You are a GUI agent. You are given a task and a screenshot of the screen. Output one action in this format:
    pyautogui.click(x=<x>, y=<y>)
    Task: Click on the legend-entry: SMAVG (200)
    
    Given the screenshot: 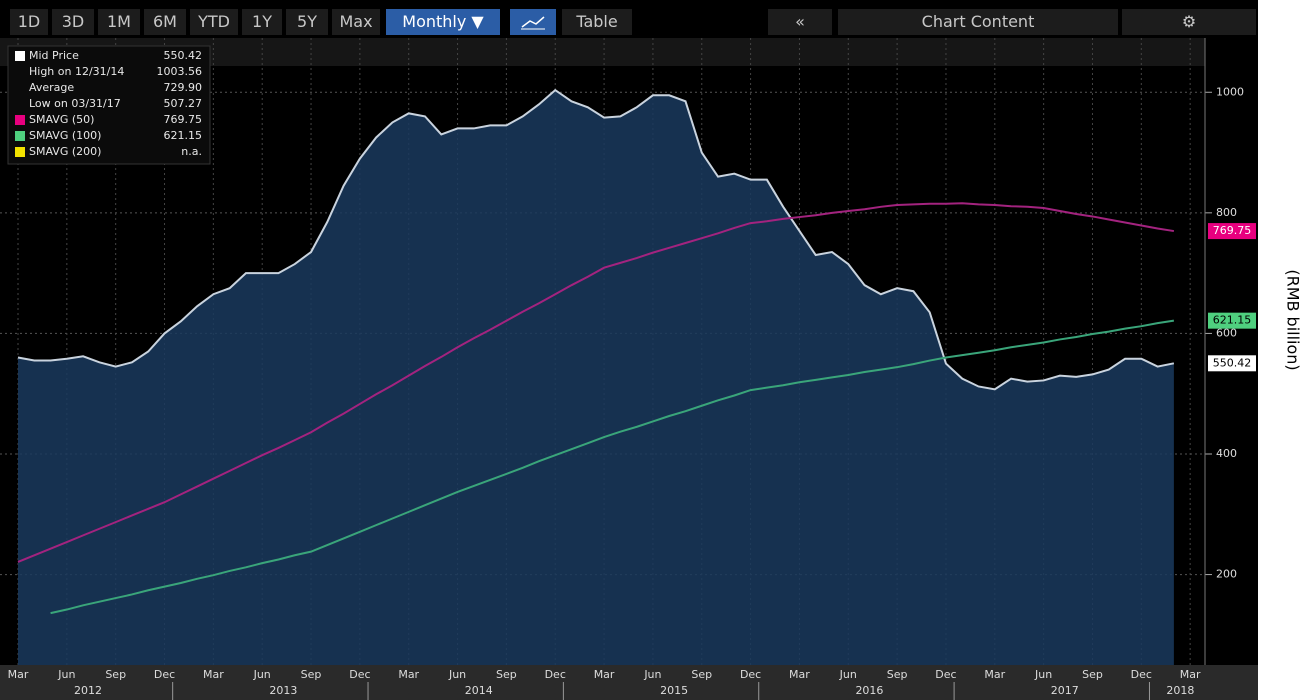 What is the action you would take?
    pyautogui.click(x=65, y=151)
    